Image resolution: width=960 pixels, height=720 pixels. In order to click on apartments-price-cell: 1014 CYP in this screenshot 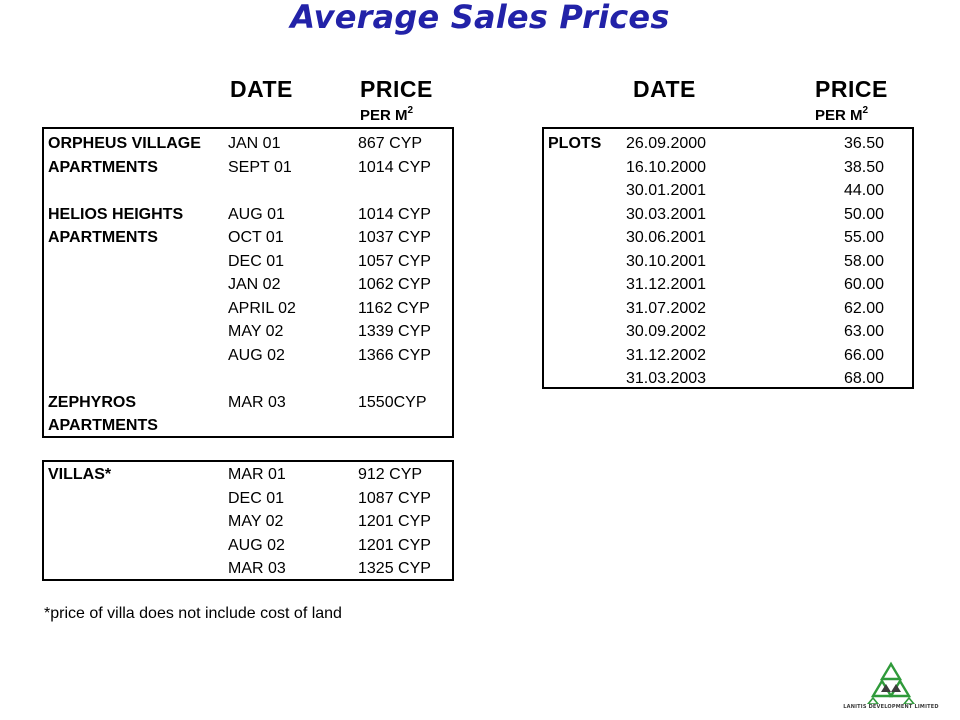, I will do `click(394, 167)`.